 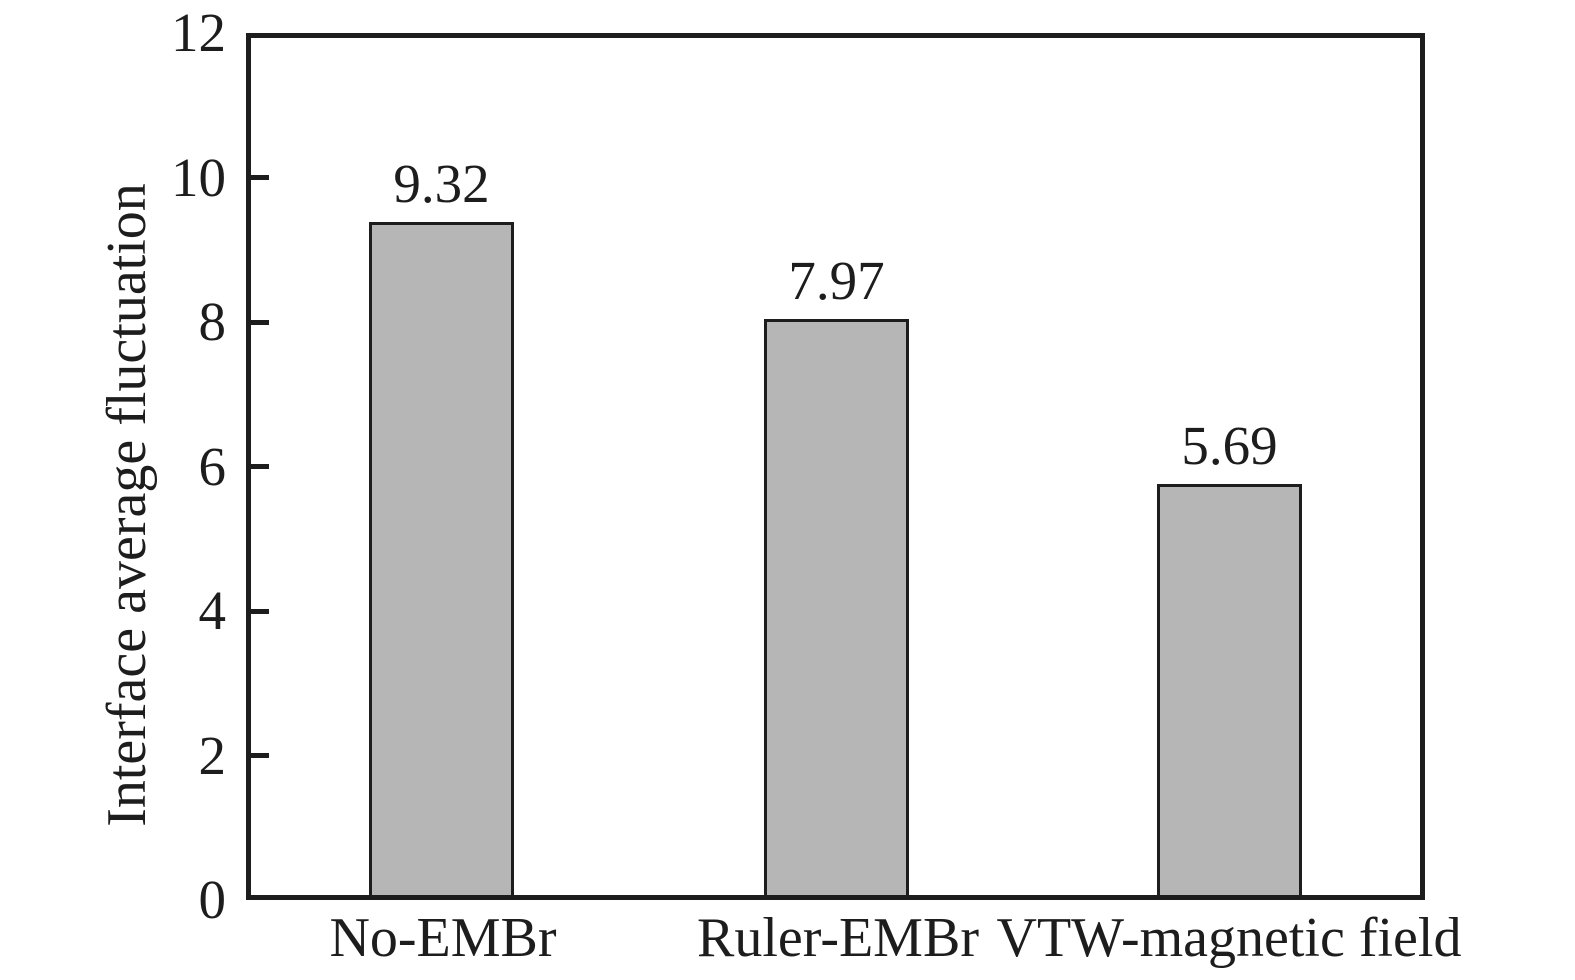 What do you see at coordinates (441, 183) in the screenshot?
I see `bar-value-label-no-embr: 9.32` at bounding box center [441, 183].